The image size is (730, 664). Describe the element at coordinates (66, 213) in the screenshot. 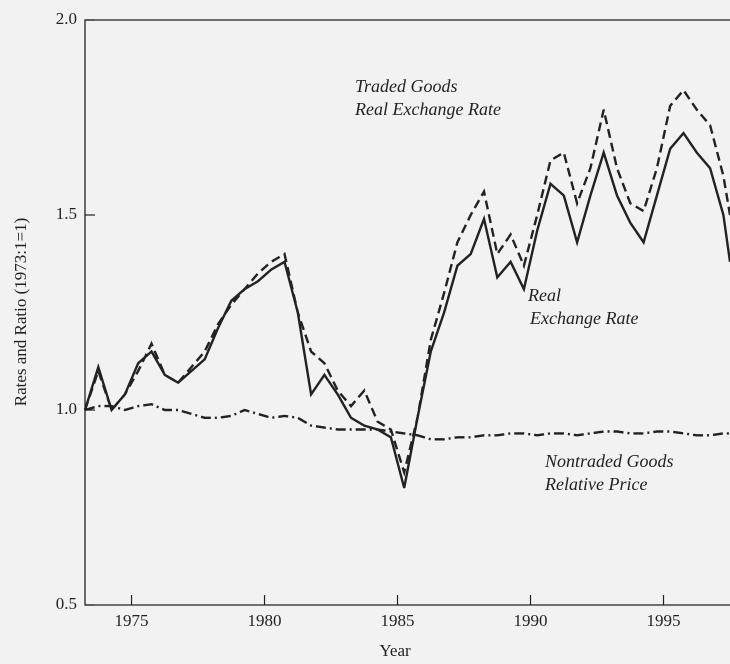

I see `y-tick-label: 1.5` at that location.